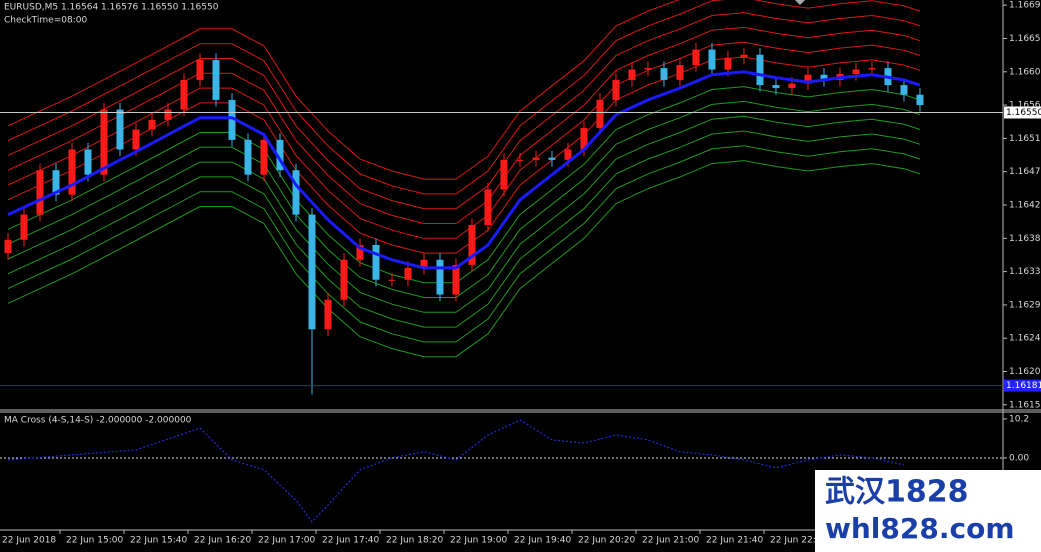  What do you see at coordinates (1025, 272) in the screenshot?
I see `y-tick-label: 1.16335` at bounding box center [1025, 272].